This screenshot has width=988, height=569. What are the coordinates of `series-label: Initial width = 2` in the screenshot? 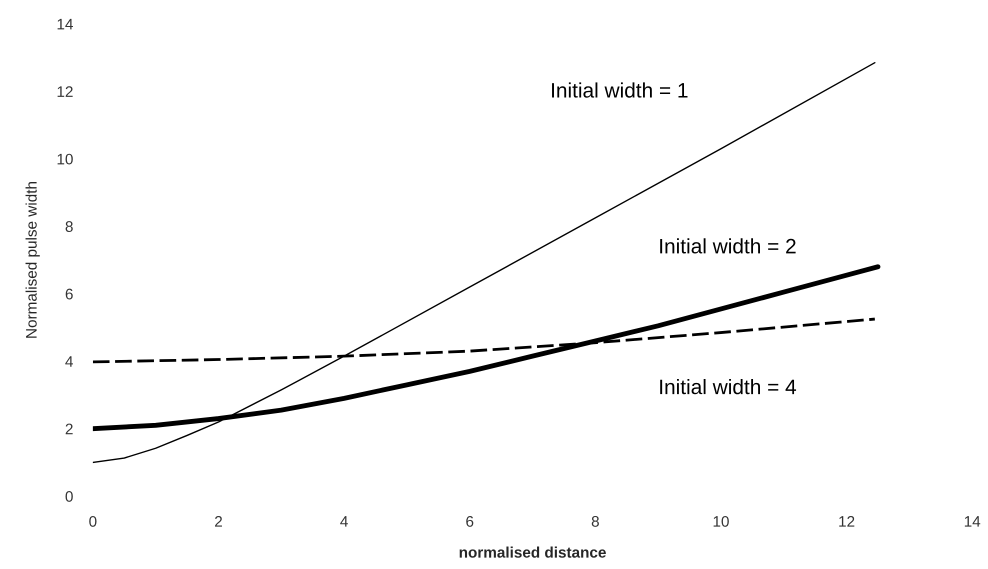 It's located at (728, 246).